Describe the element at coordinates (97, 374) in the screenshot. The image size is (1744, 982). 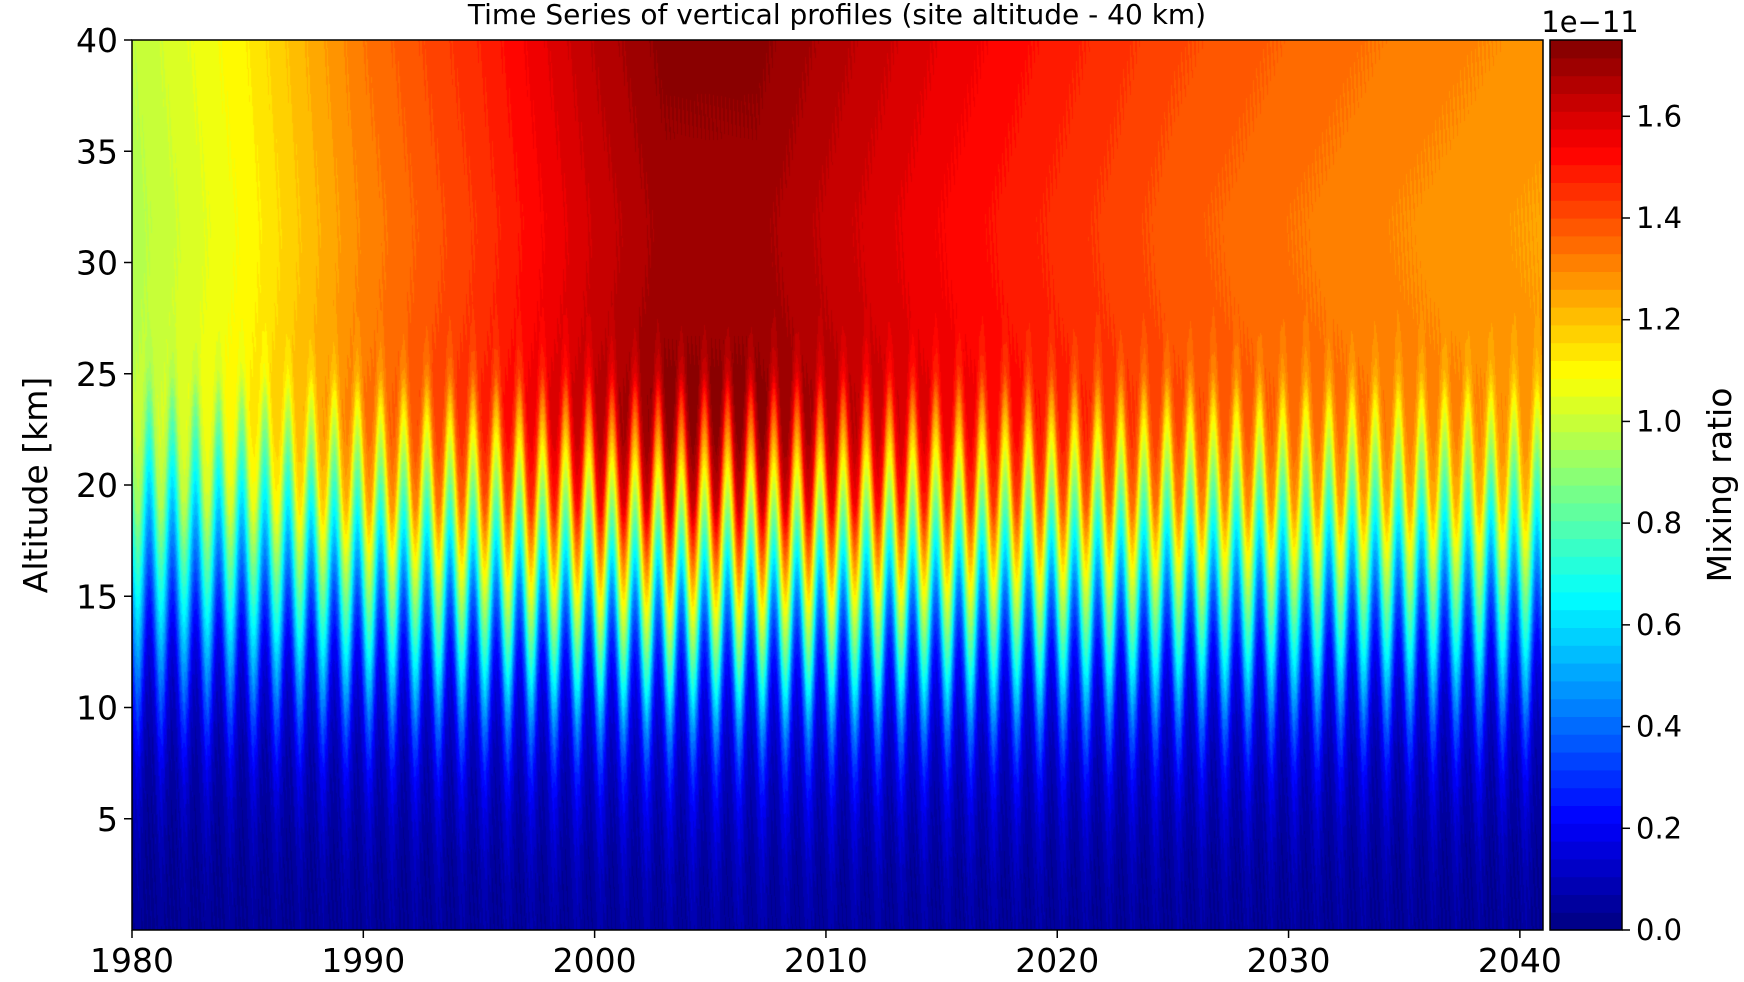
I see `y-tick-label: 25` at that location.